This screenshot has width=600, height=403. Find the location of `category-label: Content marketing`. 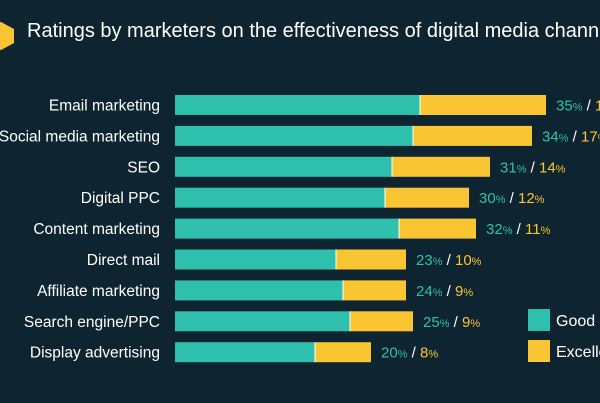

category-label: Content marketing is located at coordinates (96, 229).